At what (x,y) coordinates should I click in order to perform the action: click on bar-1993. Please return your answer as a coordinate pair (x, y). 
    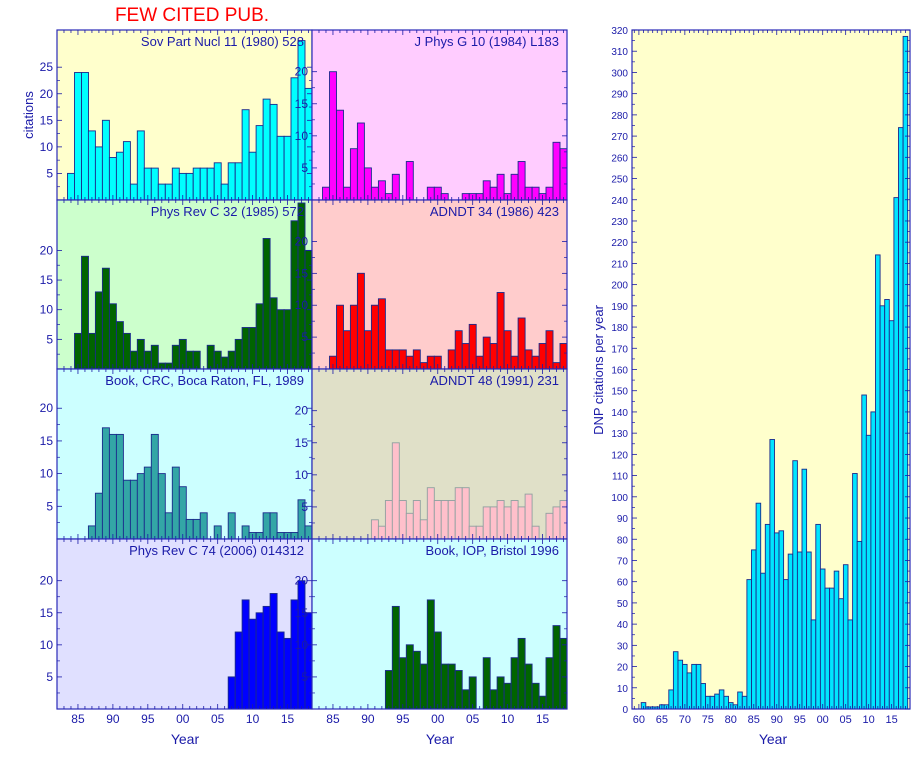
    Looking at the image, I should click on (388, 519).